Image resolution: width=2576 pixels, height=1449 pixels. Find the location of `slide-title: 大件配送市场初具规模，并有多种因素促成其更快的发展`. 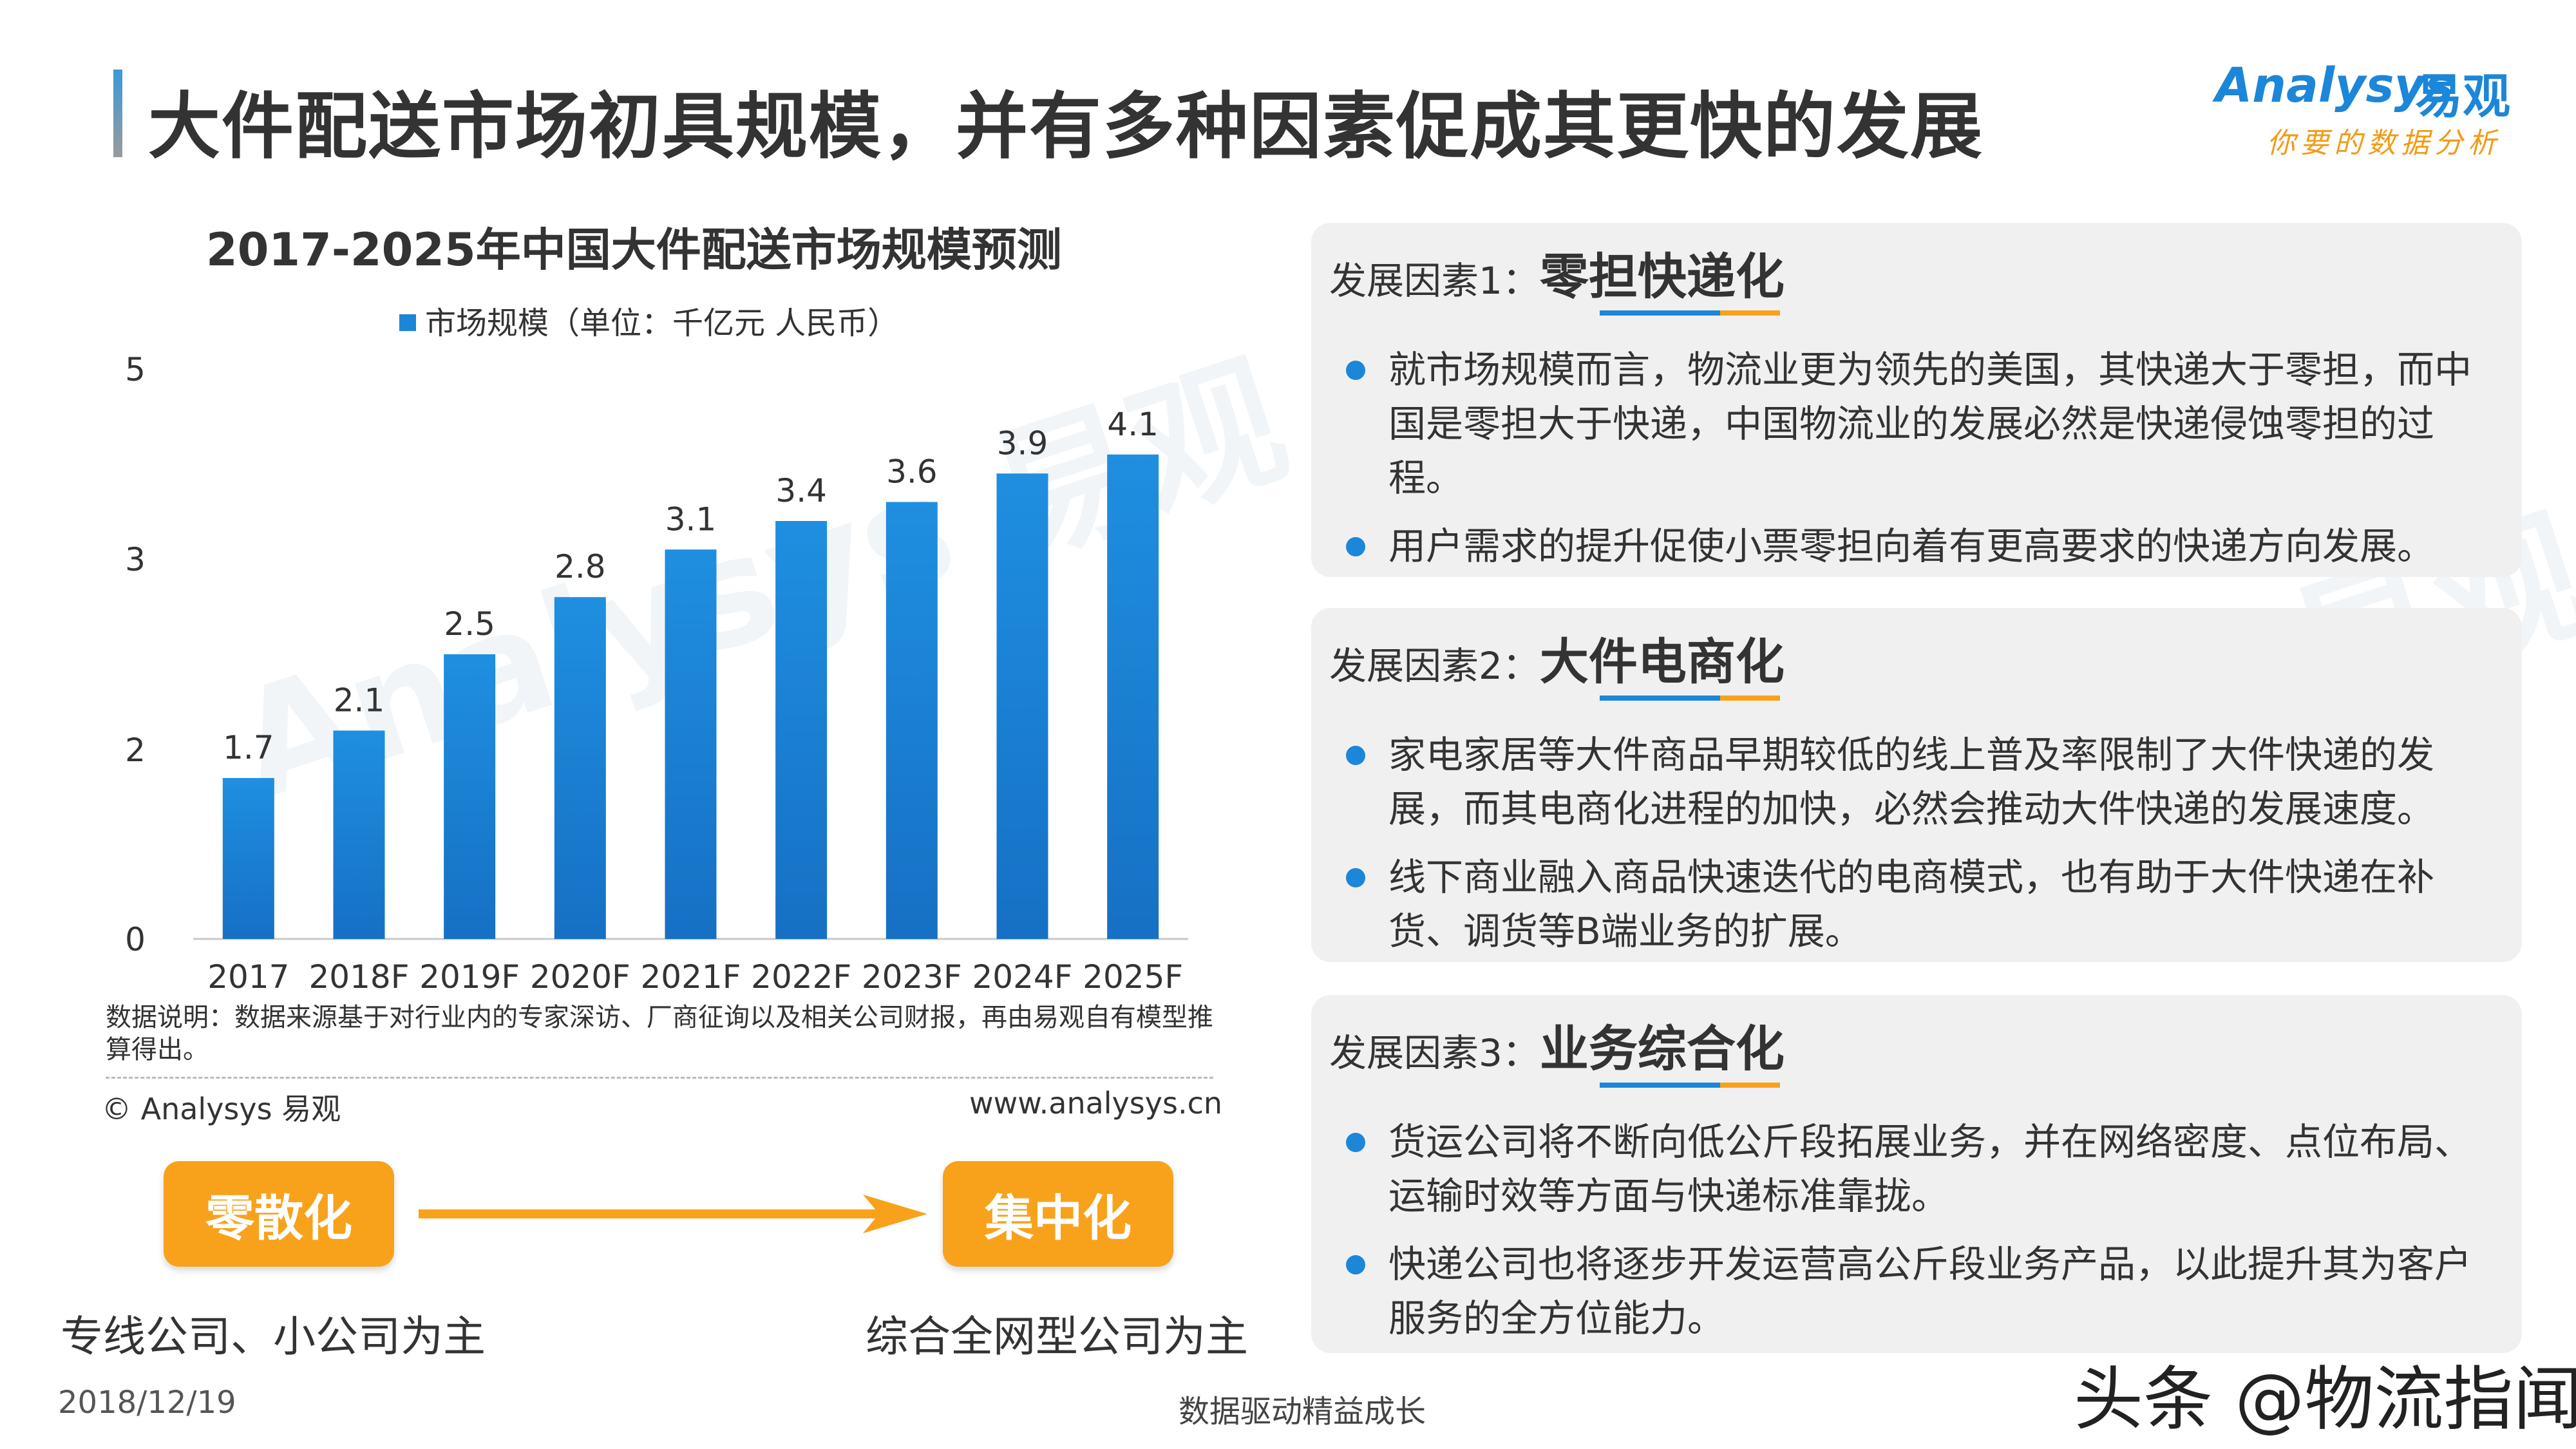

slide-title: 大件配送市场初具规模，并有多种因素促成其更快的发展 is located at coordinates (1066, 127).